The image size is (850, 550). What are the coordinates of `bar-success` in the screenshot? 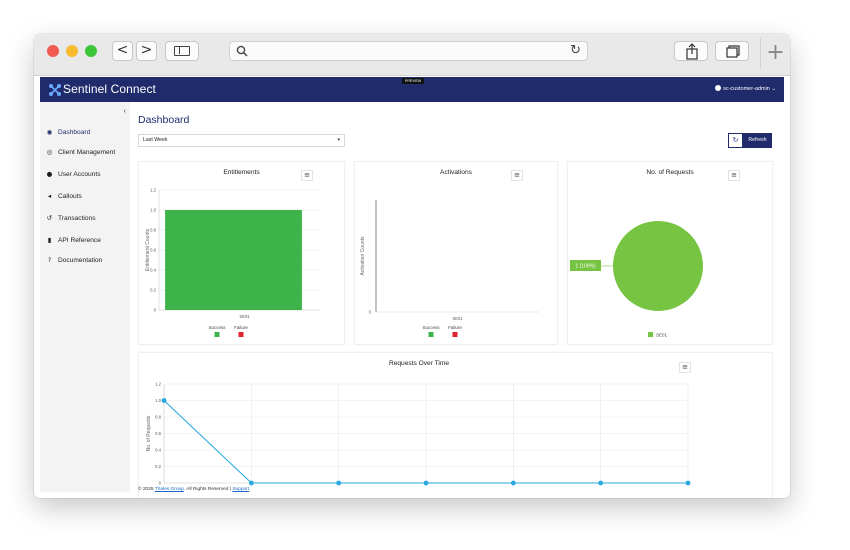 It's located at (233, 260).